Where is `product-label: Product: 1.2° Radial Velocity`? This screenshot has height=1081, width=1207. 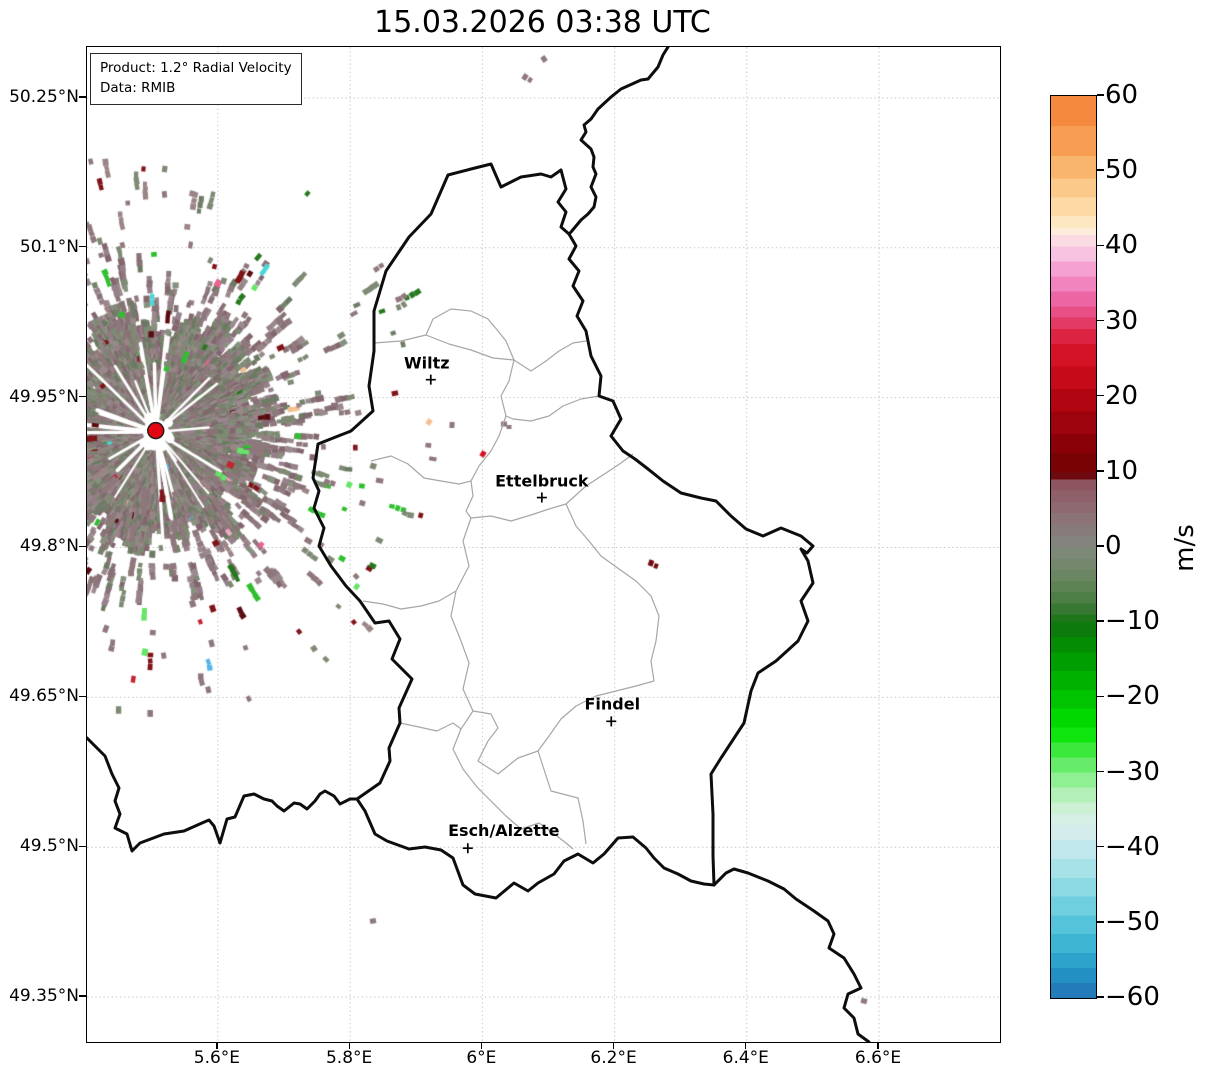 product-label: Product: 1.2° Radial Velocity is located at coordinates (196, 68).